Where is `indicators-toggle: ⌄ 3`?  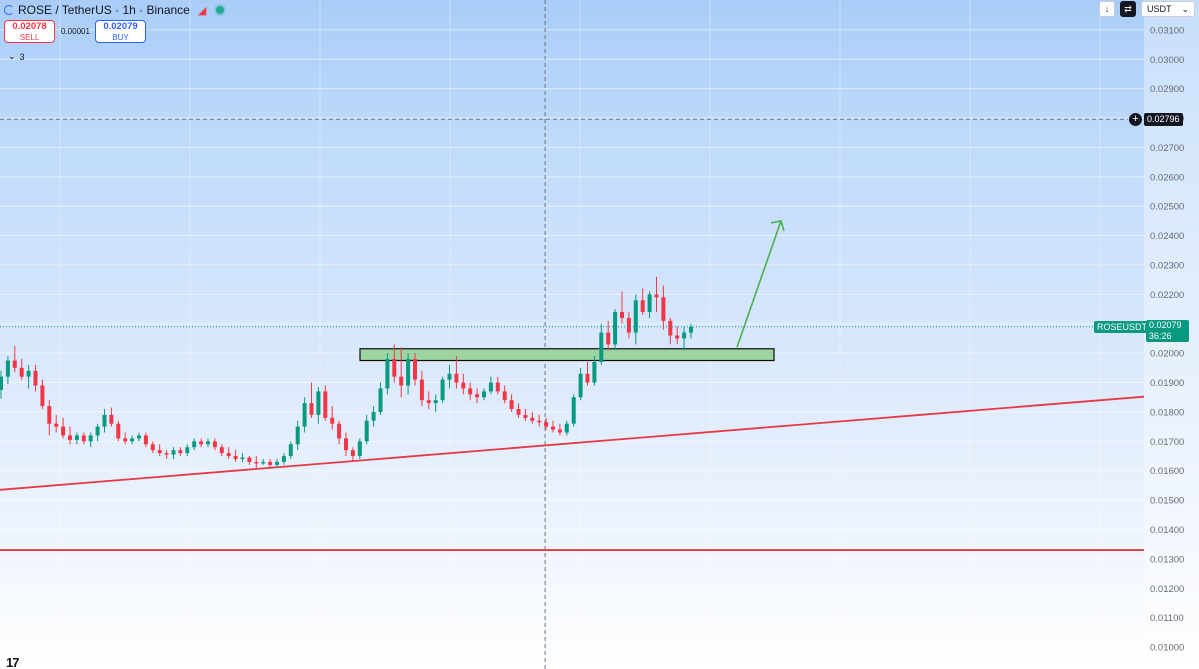 indicators-toggle: ⌄ 3 is located at coordinates (16, 56).